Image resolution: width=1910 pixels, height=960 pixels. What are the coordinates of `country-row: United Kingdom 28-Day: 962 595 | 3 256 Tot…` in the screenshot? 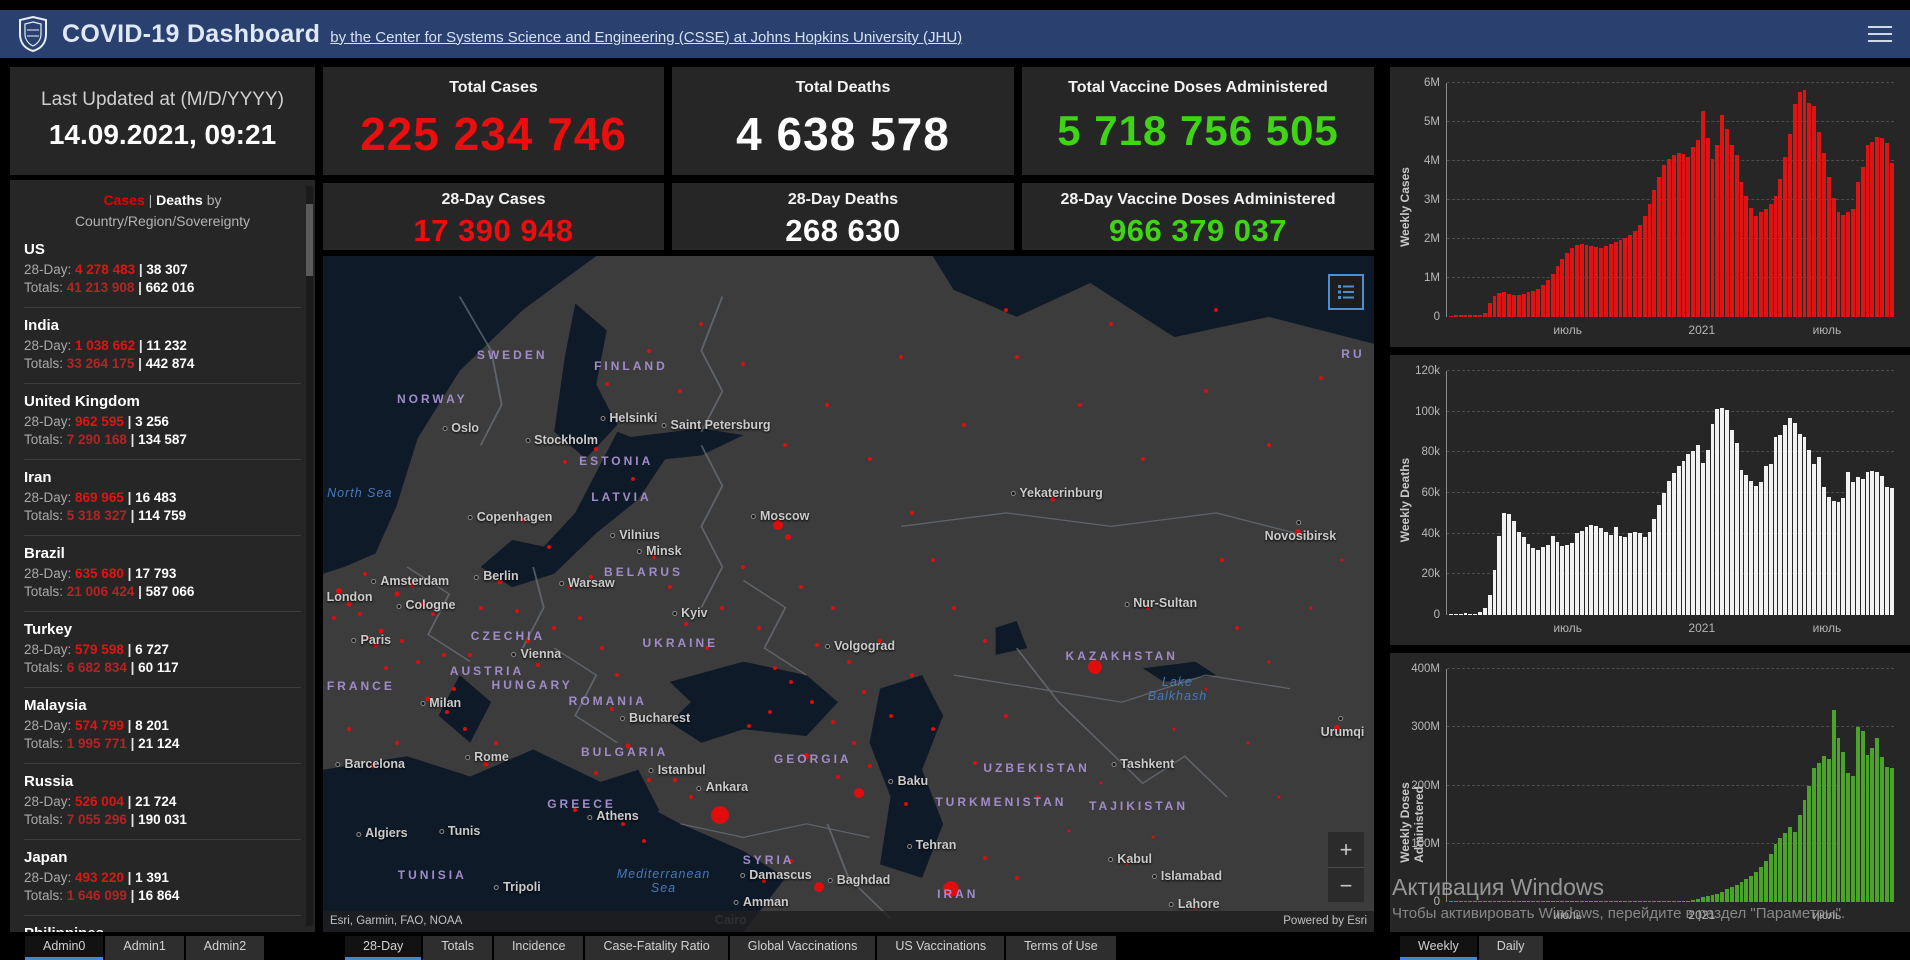 It's located at (162, 422).